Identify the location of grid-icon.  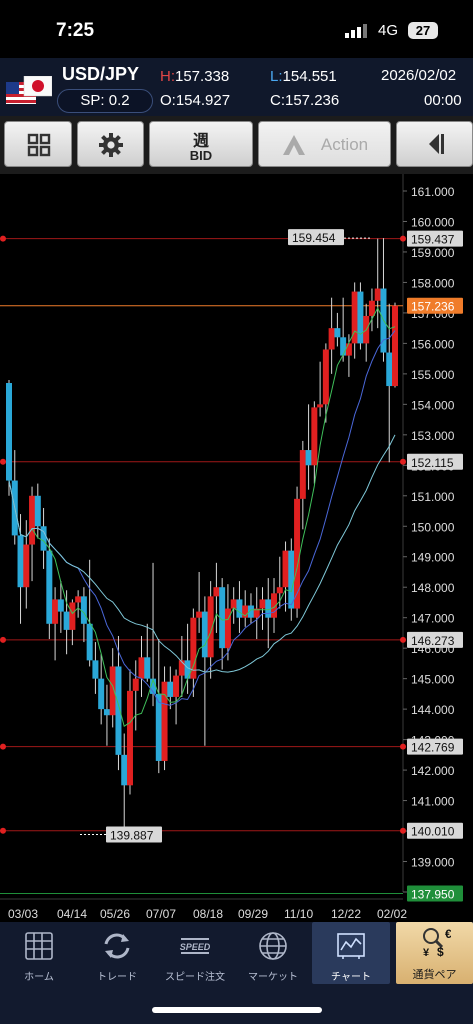
(39, 145).